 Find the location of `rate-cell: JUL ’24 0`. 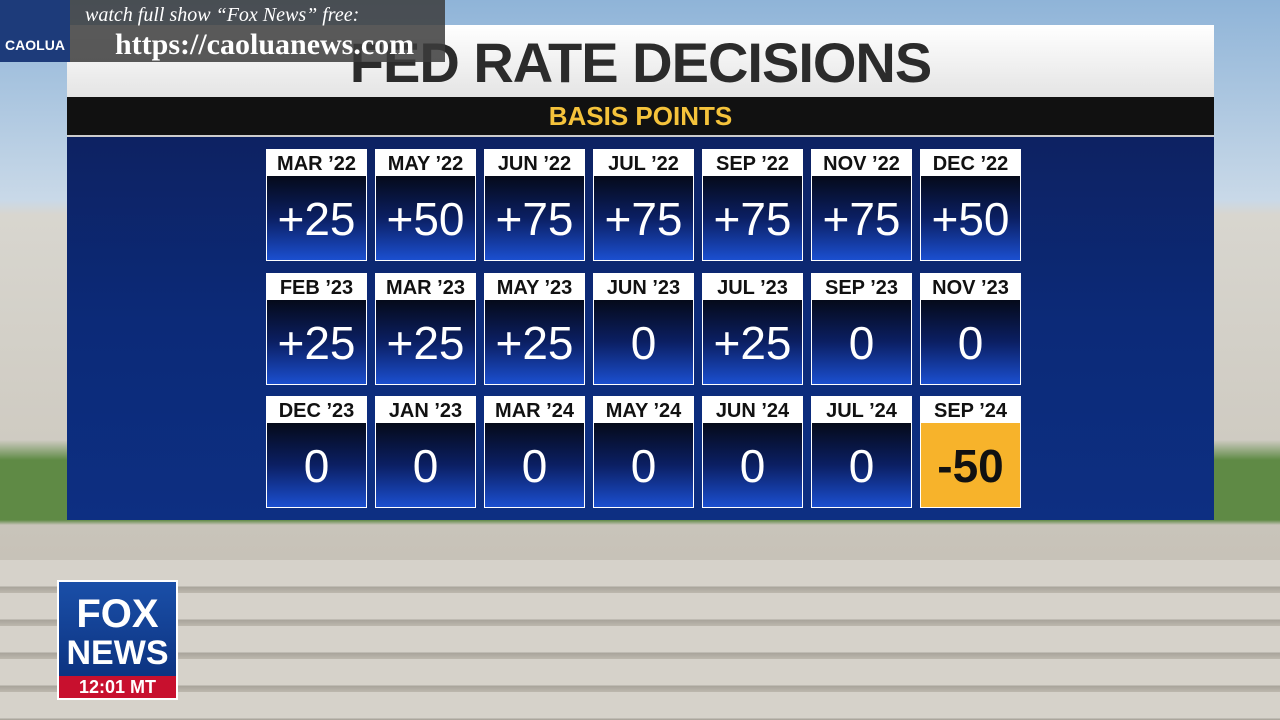

rate-cell: JUL ’24 0 is located at coordinates (861, 452).